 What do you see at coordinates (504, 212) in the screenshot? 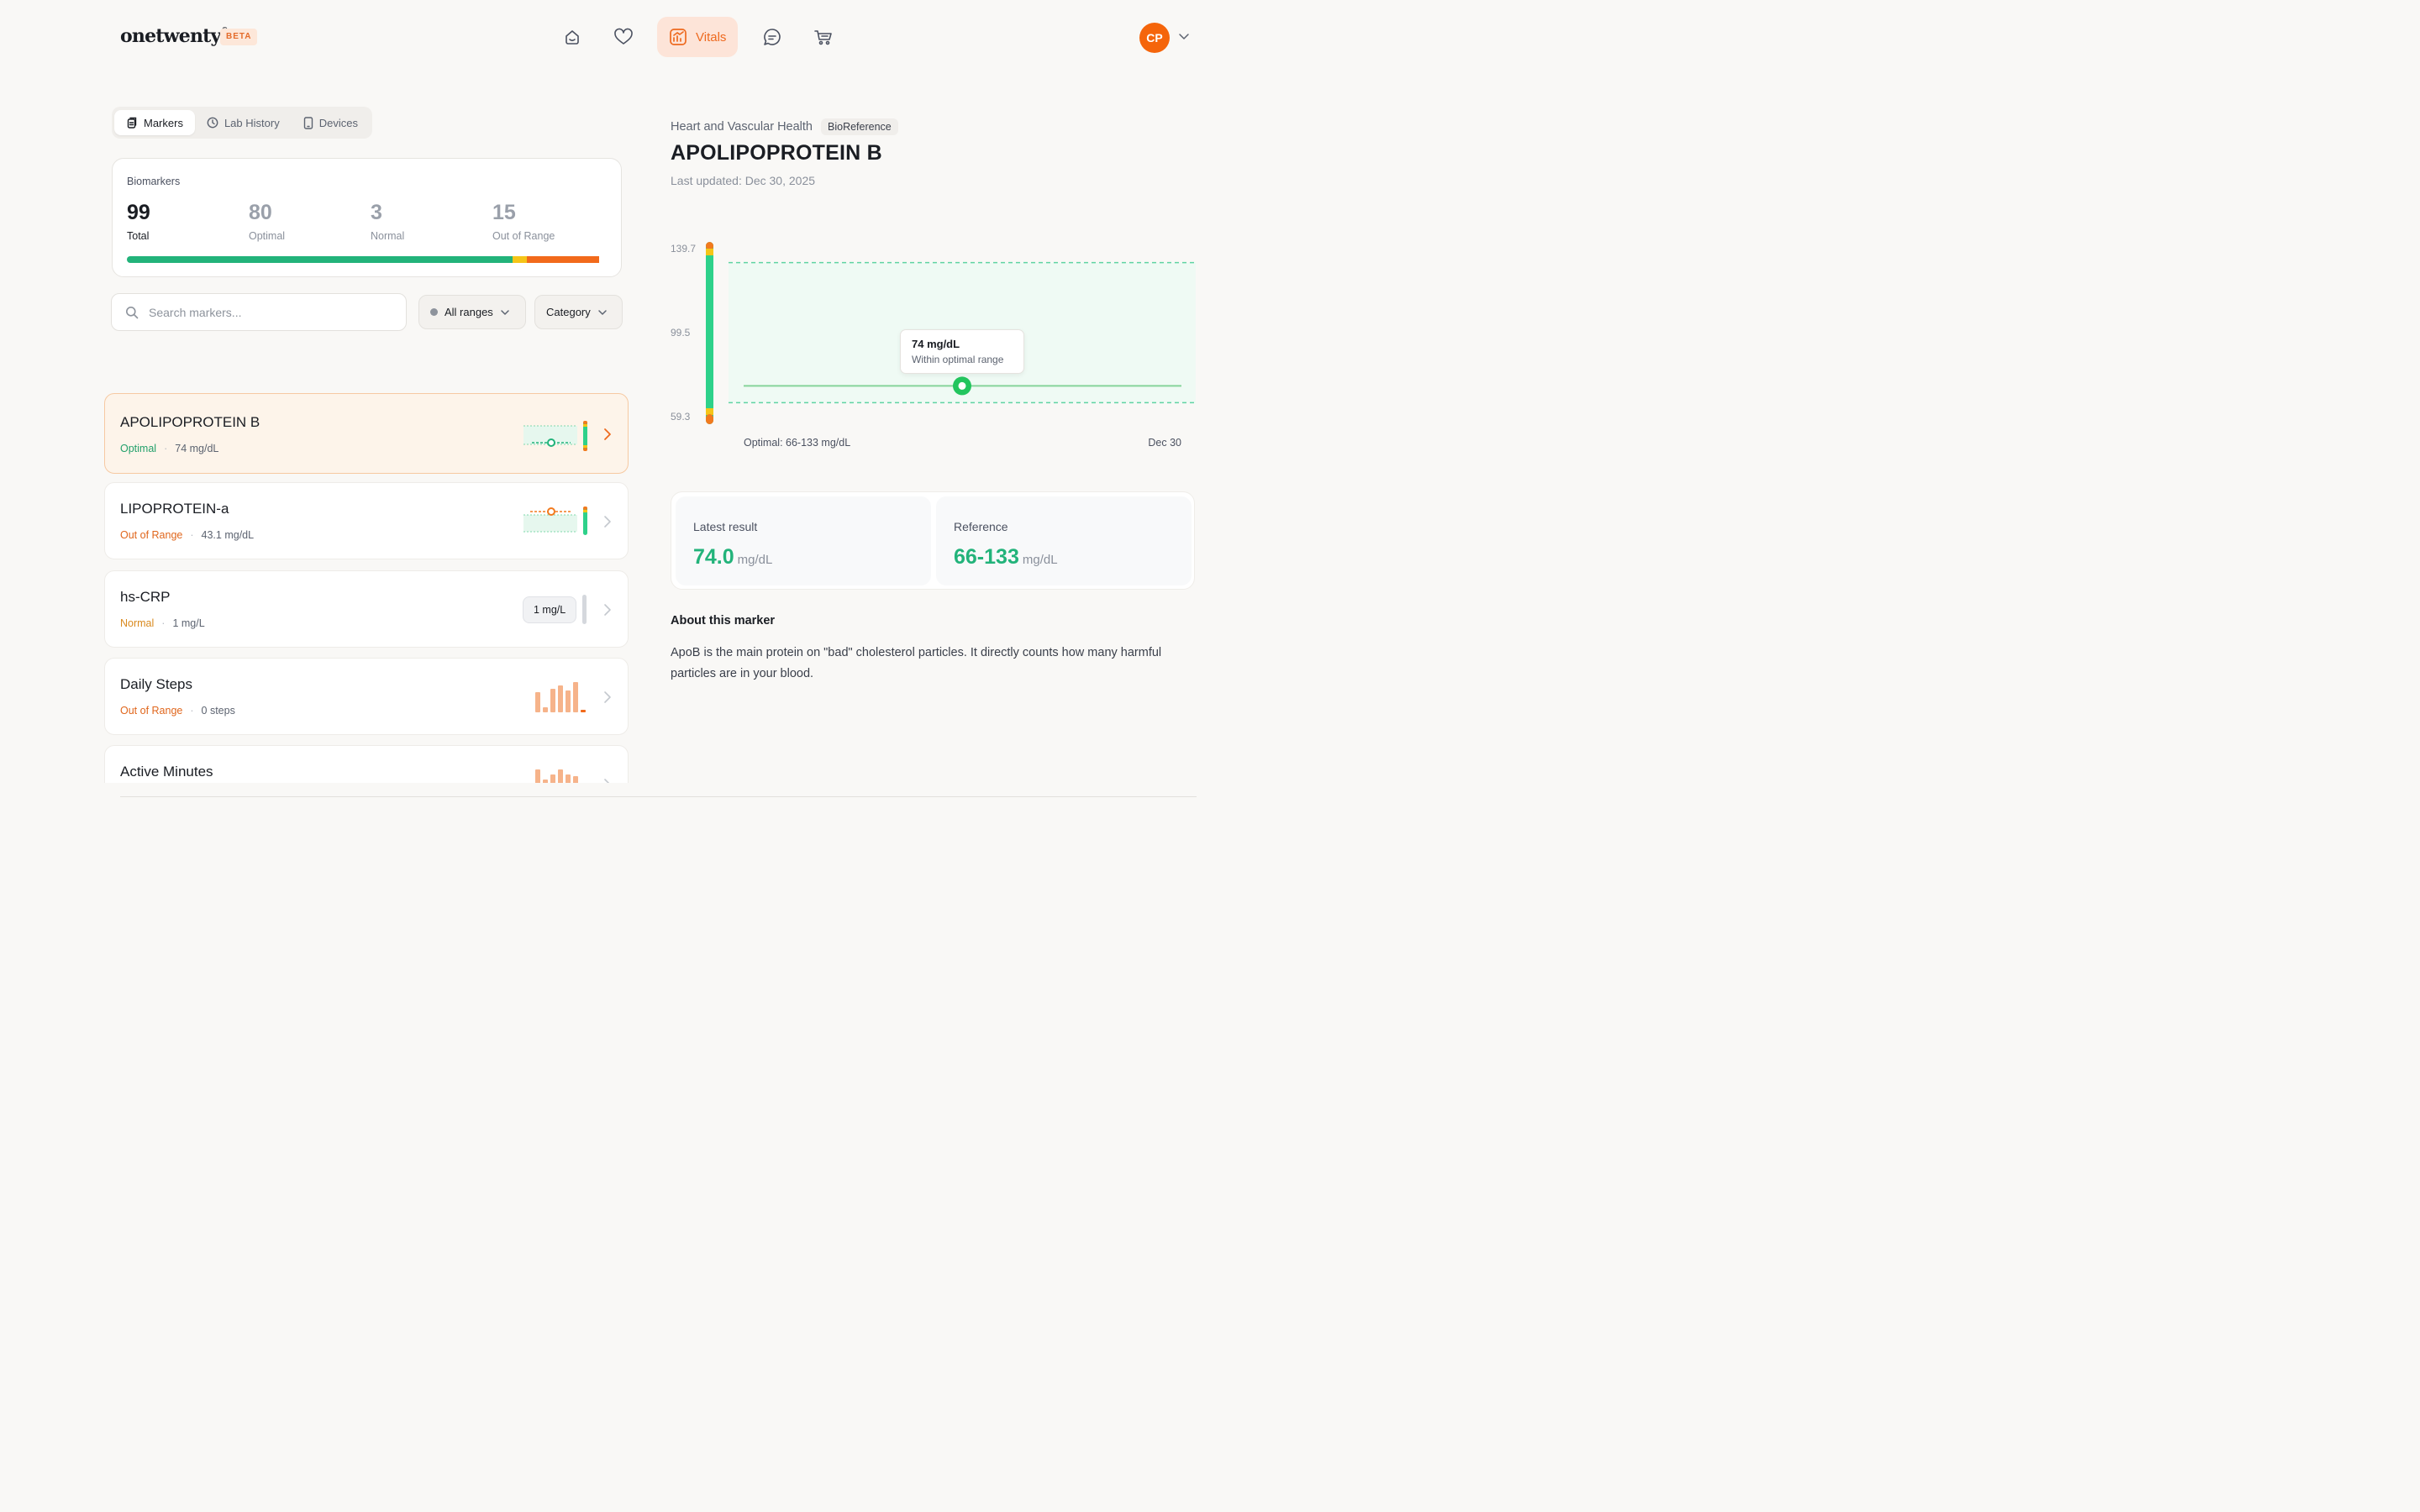
I see `stat-out-of-range-value: 15` at bounding box center [504, 212].